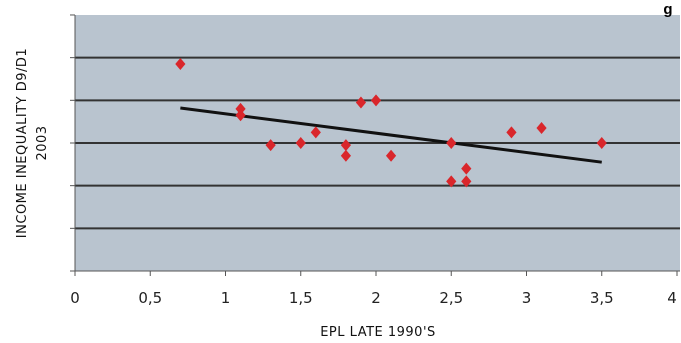 The width and height of the screenshot is (681, 343). What do you see at coordinates (376, 273) in the screenshot?
I see `x-axis-ticks` at bounding box center [376, 273].